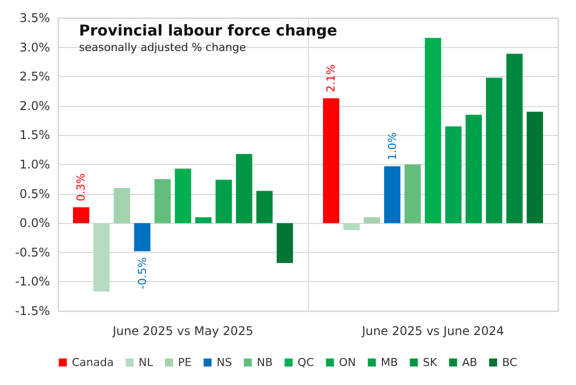 The width and height of the screenshot is (576, 385). What do you see at coordinates (208, 31) in the screenshot?
I see `chart-title: Provincial labour force change` at bounding box center [208, 31].